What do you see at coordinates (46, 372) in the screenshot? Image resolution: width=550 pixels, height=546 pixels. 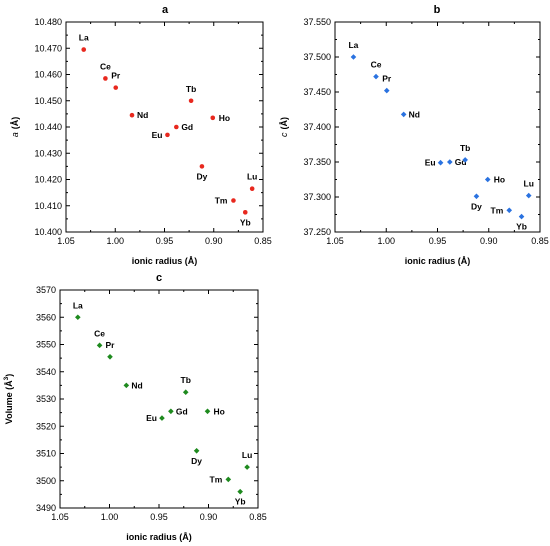 I see `y-tick-label: 3540` at bounding box center [46, 372].